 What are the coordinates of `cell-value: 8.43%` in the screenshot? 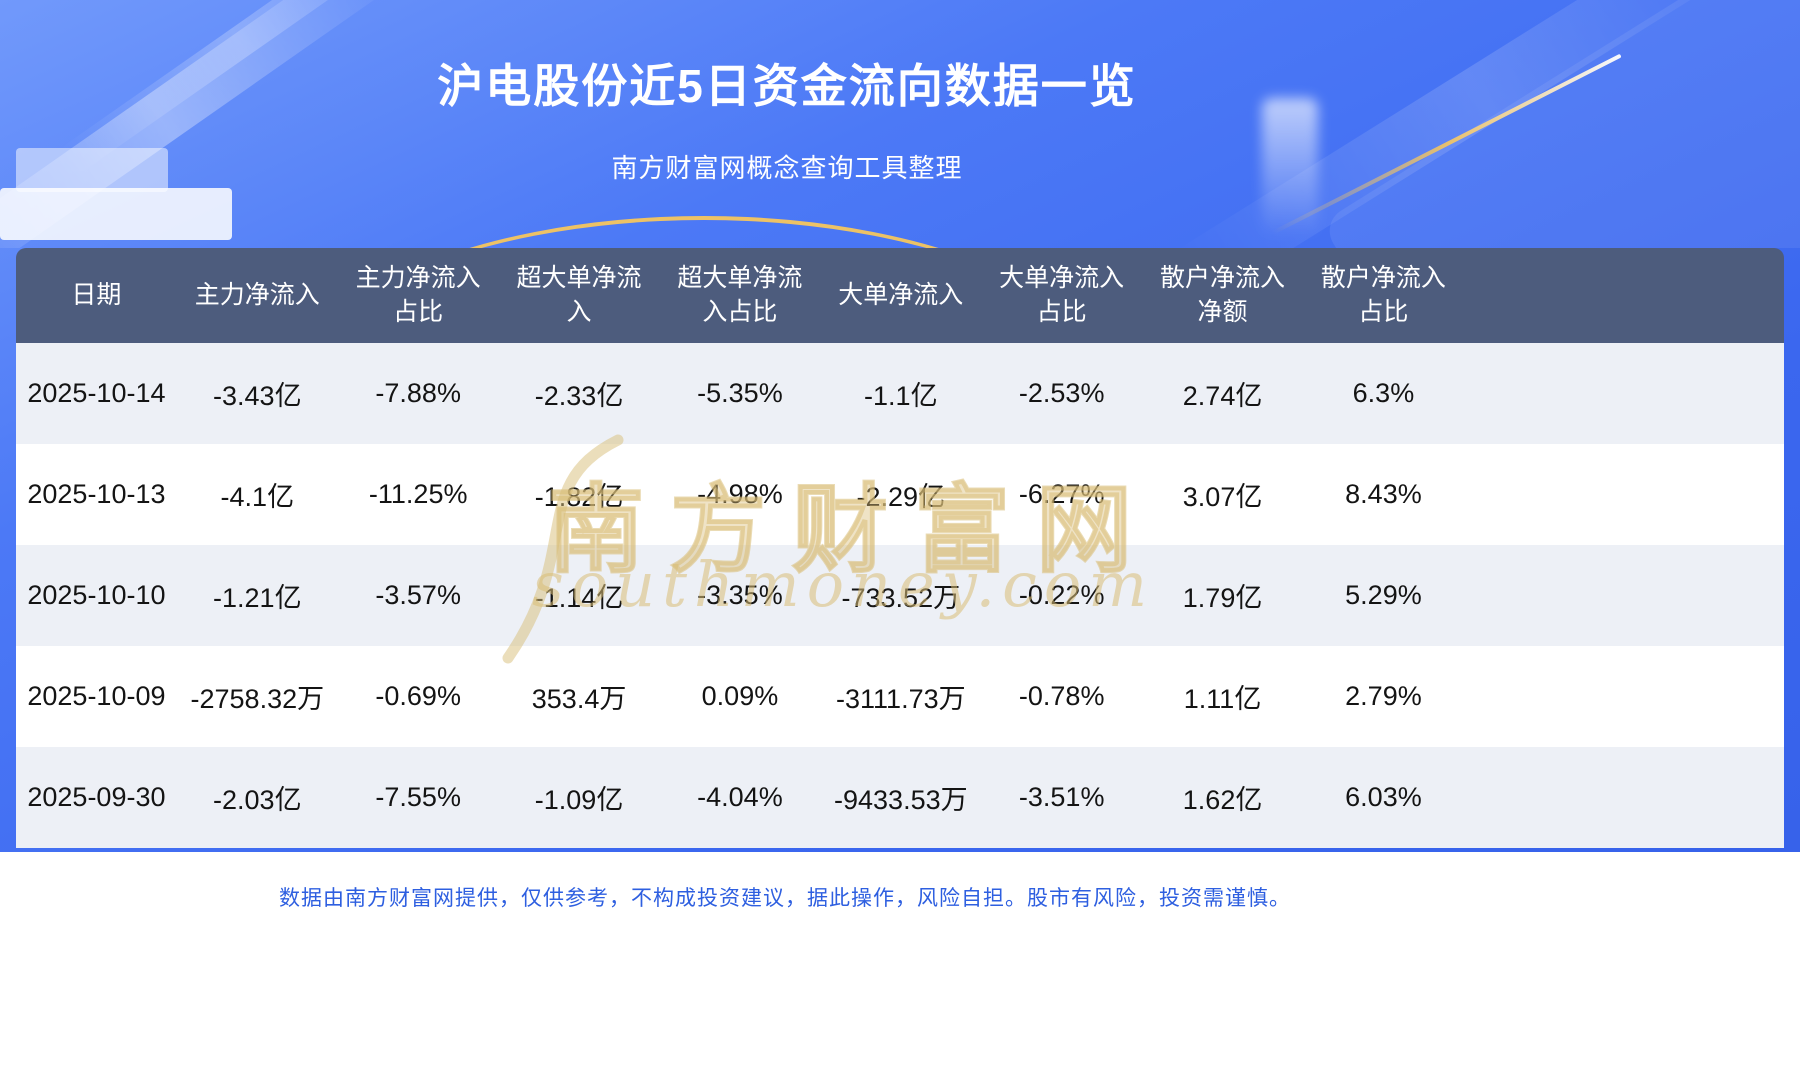 It's located at (1383, 494).